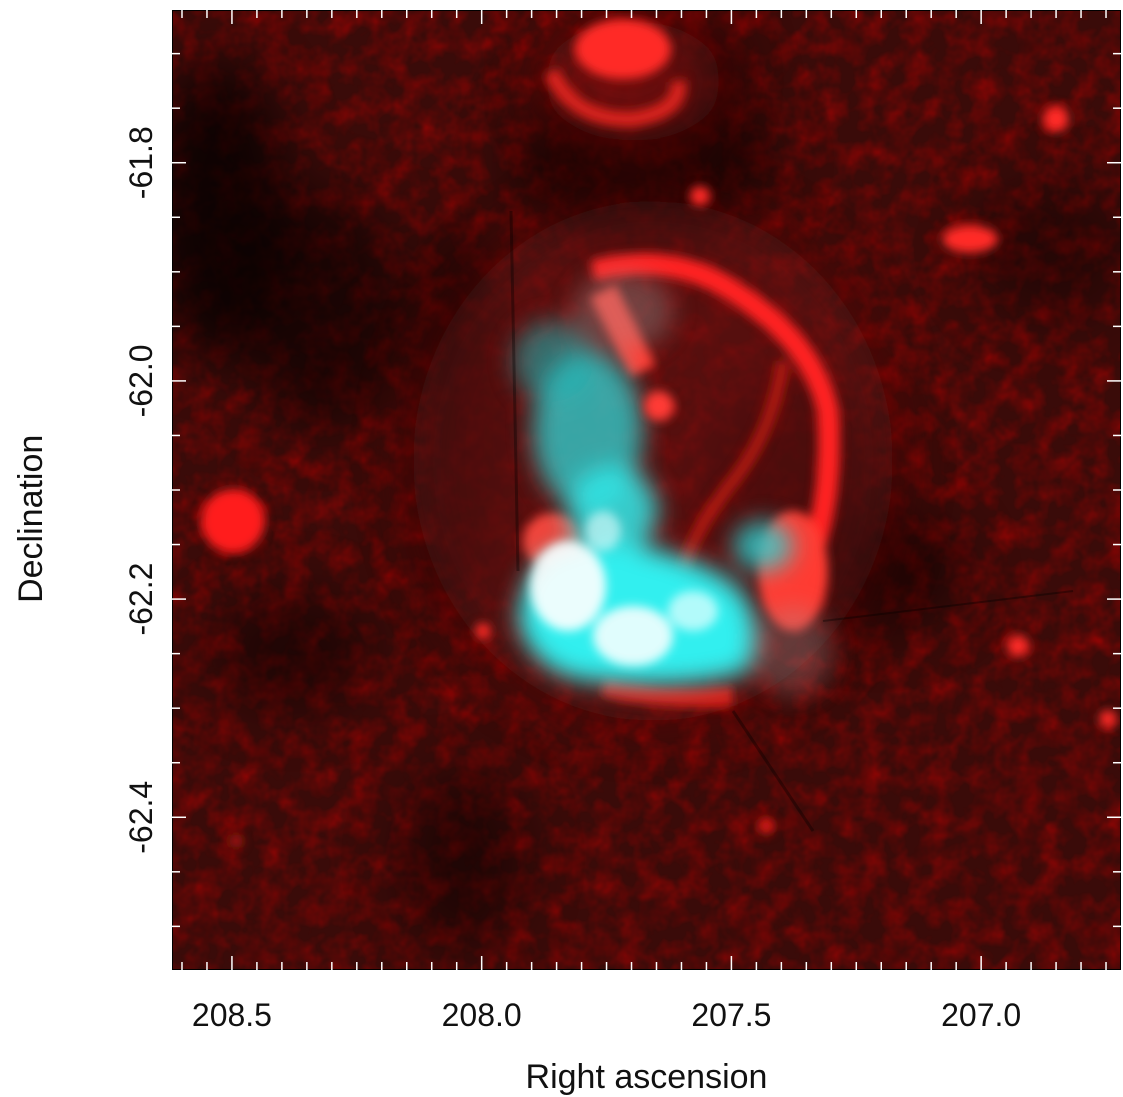  I want to click on overlap-regions, so click(624, 588).